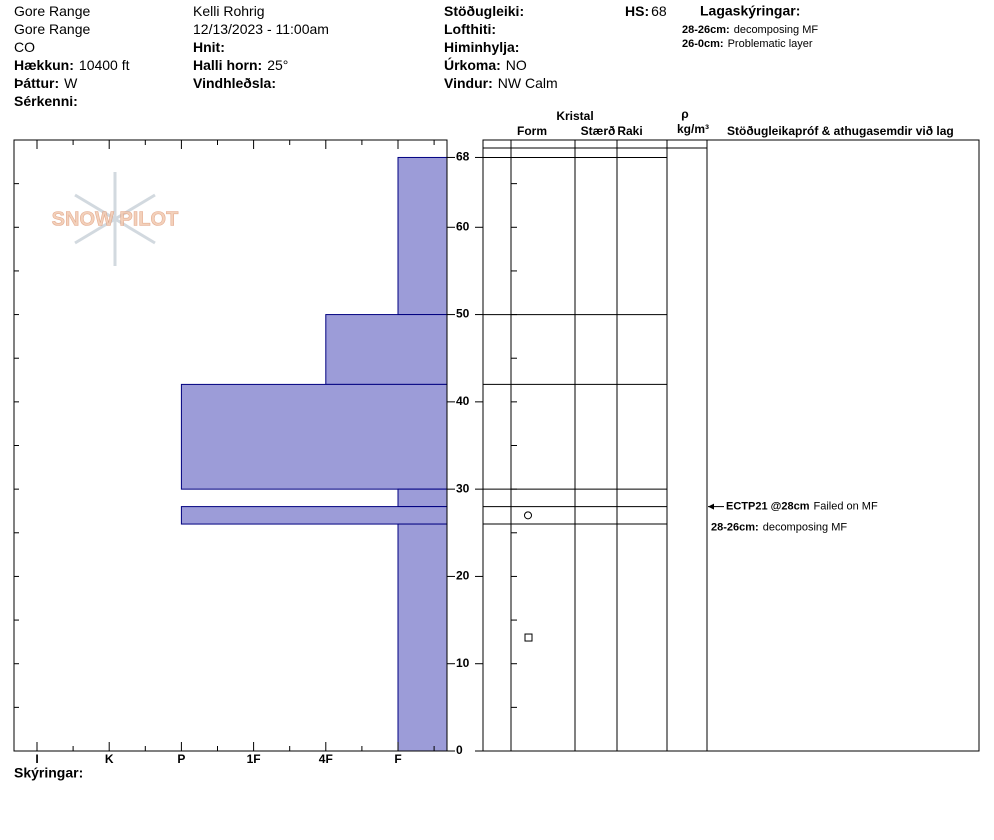  I want to click on header-field: Hnit:, so click(209, 47).